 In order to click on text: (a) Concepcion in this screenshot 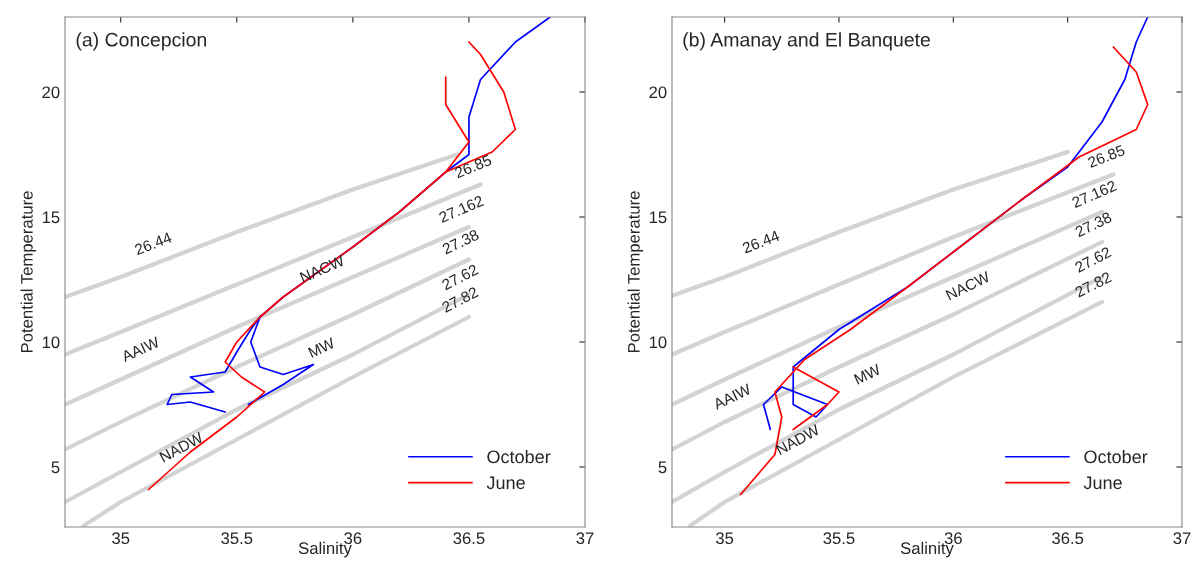, I will do `click(141, 41)`.